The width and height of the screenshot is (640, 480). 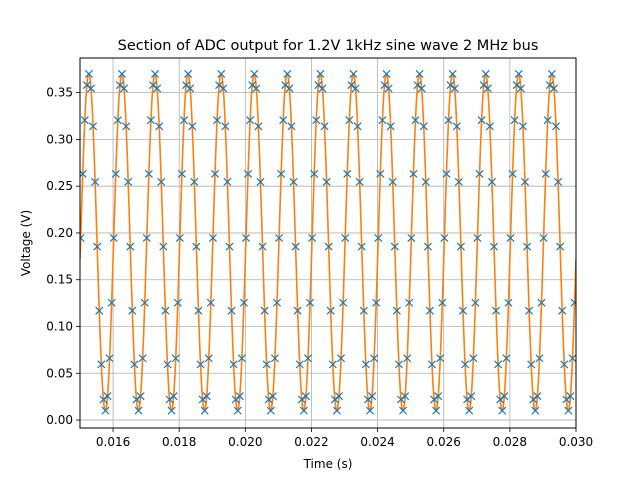 What do you see at coordinates (63, 256) in the screenshot?
I see `y-ticks: 0.00 0.05 0.10 0.15 0.20 0.25 0.30 0.35` at bounding box center [63, 256].